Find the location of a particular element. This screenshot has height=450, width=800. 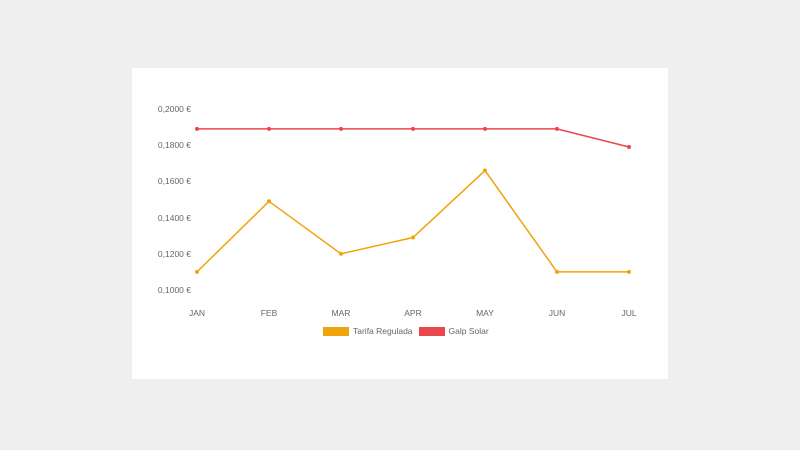

y-tick-label: 0,1600 € is located at coordinates (174, 181).